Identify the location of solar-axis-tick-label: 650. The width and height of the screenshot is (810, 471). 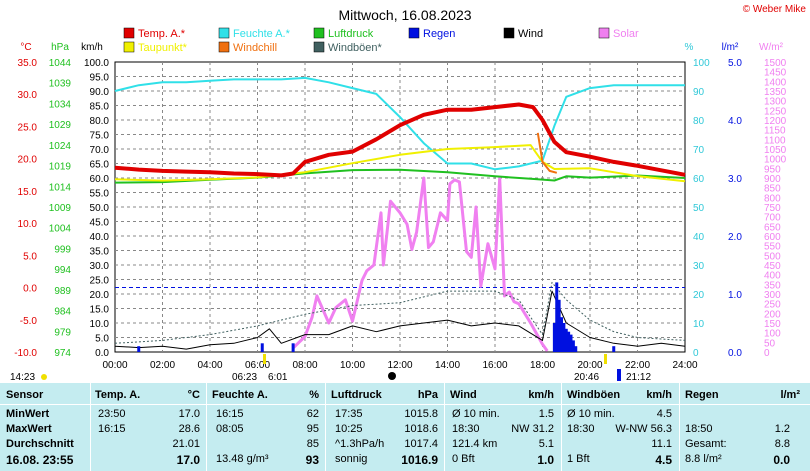
(772, 227).